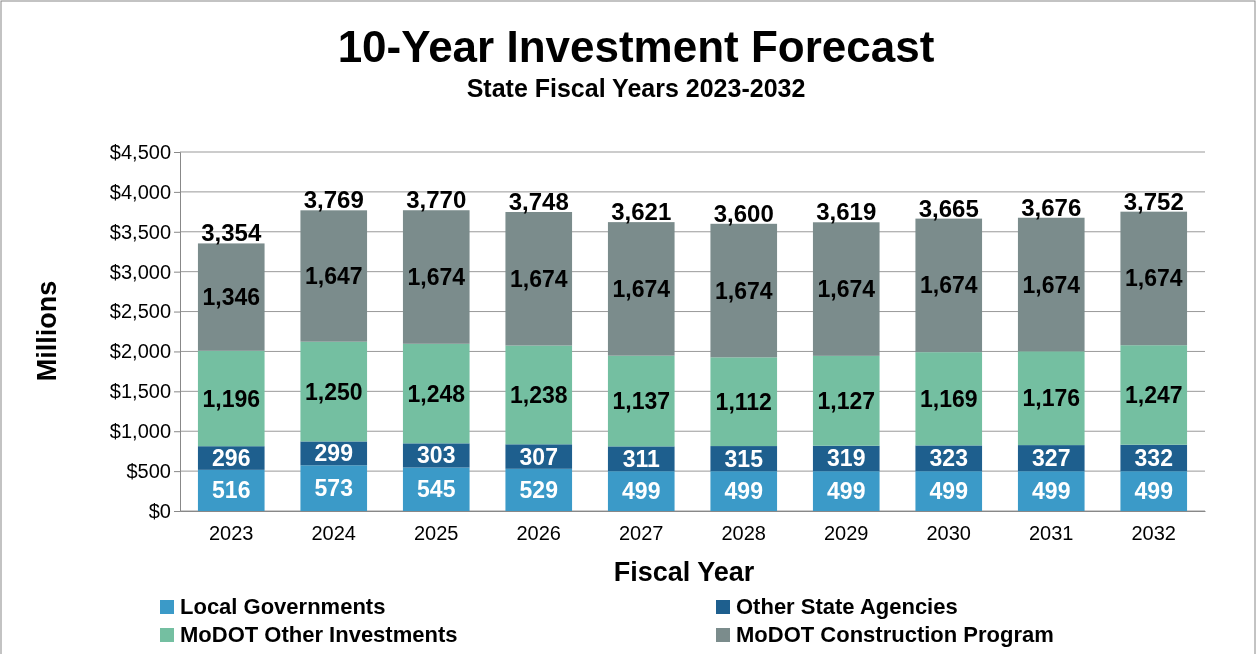 The image size is (1260, 654). Describe the element at coordinates (636, 46) in the screenshot. I see `chart-title: 10-Year Investment Forecast` at that location.